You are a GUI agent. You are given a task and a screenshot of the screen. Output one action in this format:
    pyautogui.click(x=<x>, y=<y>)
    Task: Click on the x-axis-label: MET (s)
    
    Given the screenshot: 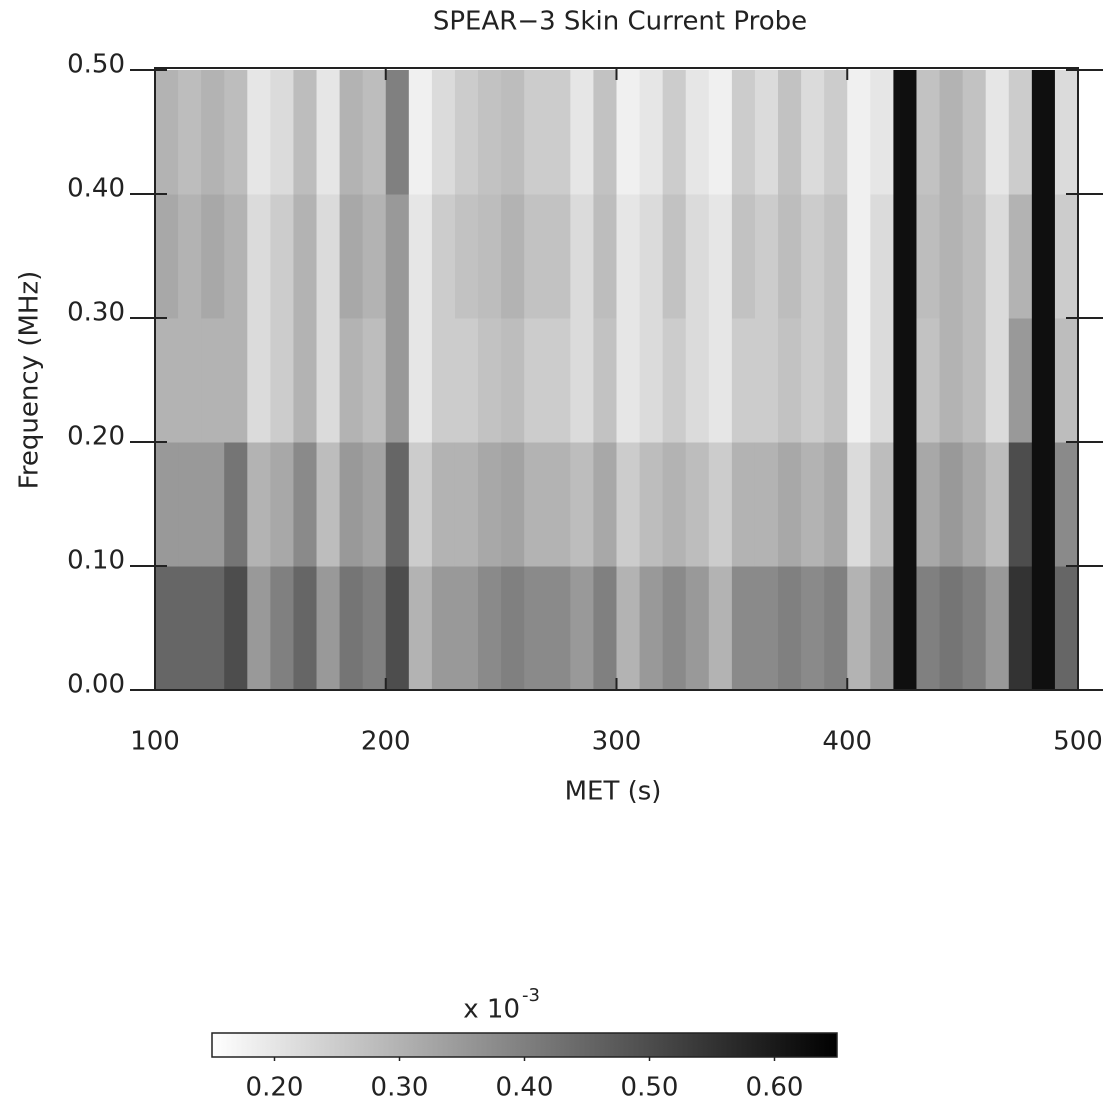 What is the action you would take?
    pyautogui.click(x=613, y=792)
    